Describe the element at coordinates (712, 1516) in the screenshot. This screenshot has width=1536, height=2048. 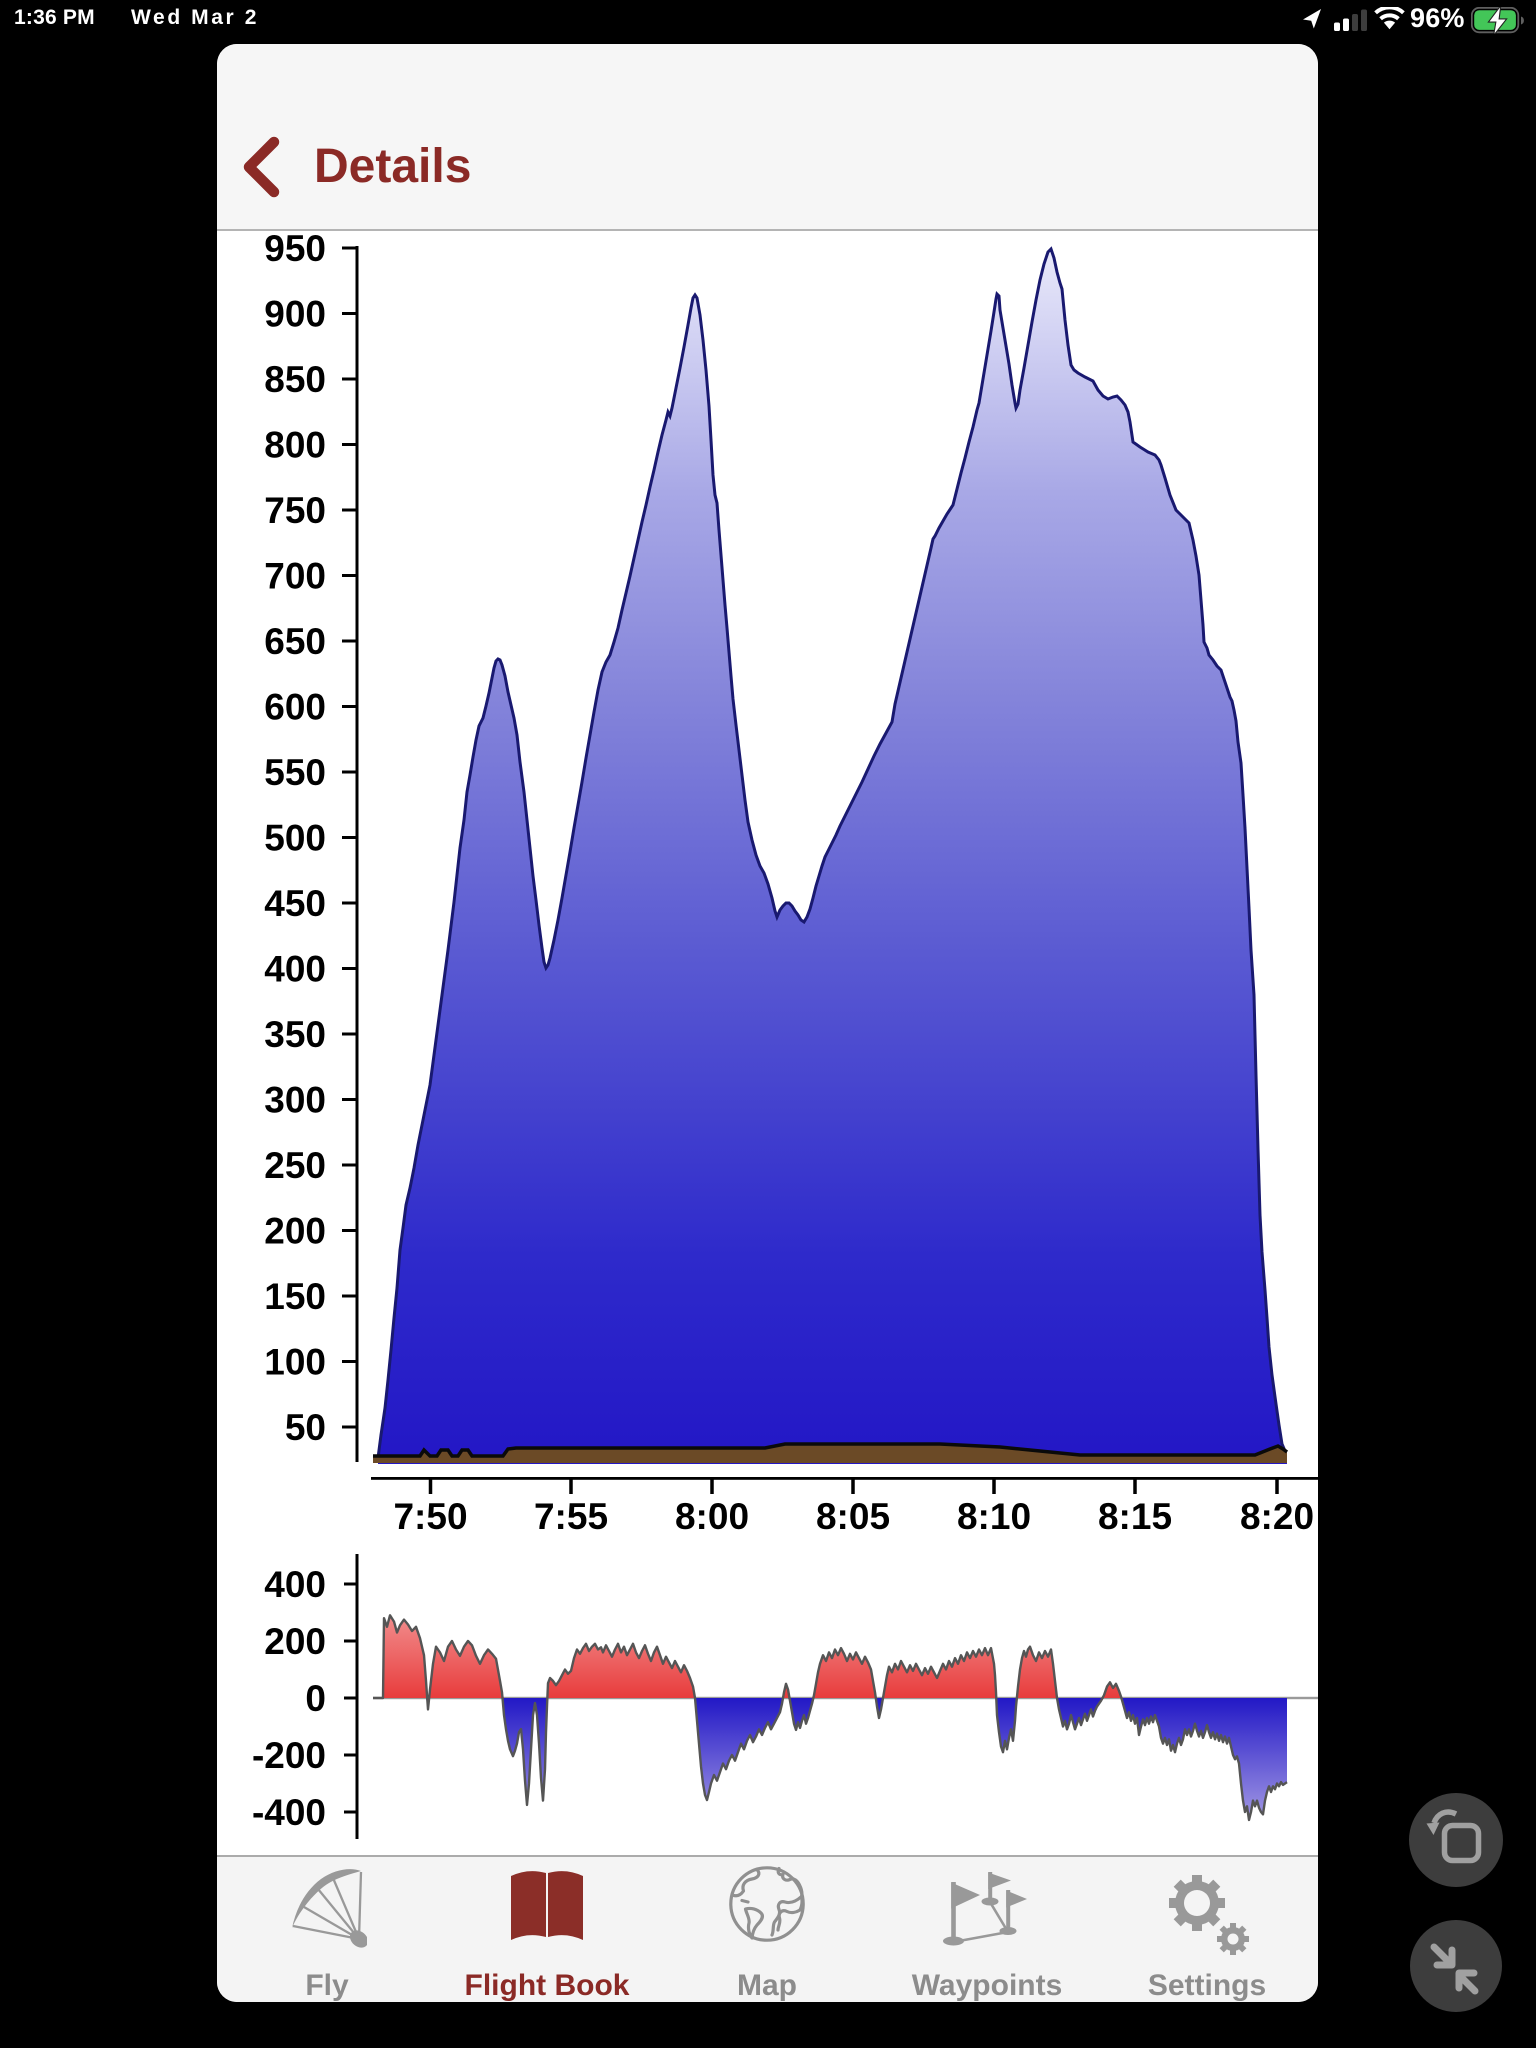
I see `svg-text: 8:00` at that location.